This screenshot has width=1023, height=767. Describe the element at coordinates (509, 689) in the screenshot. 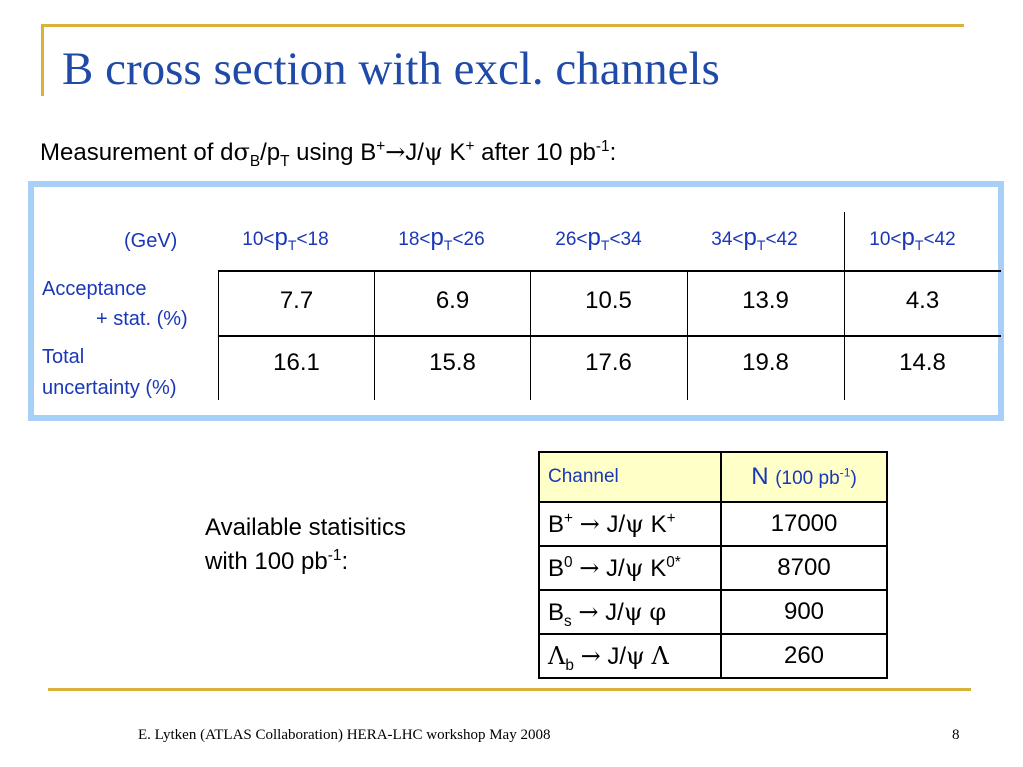

I see `bottom-rule` at that location.